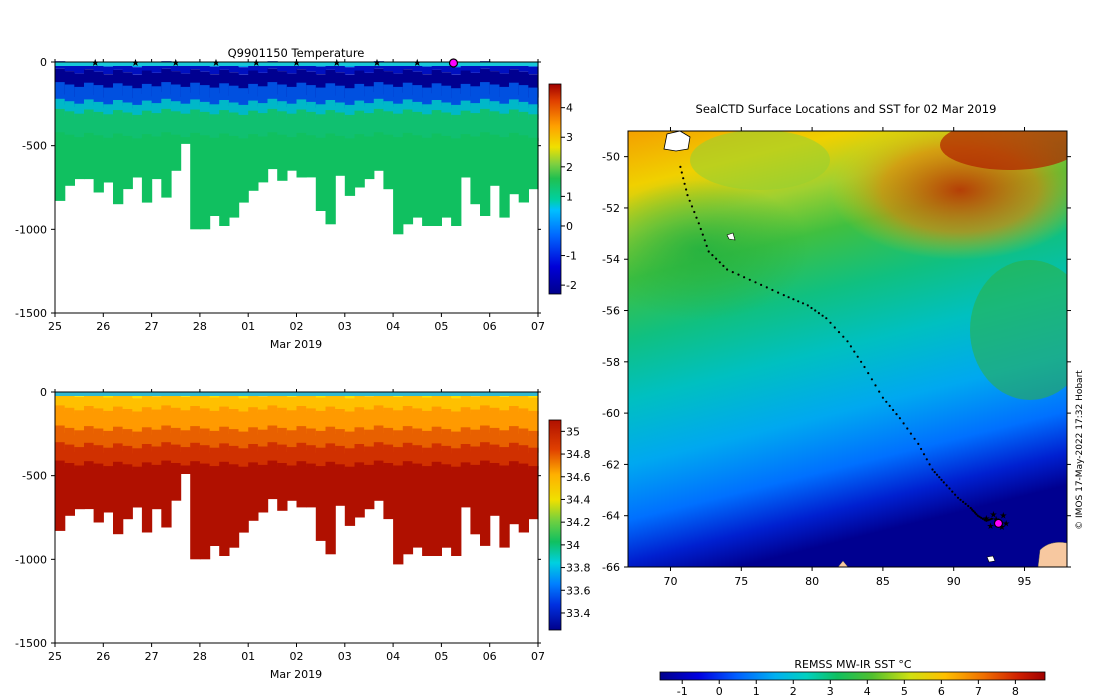  I want to click on seal-track, so click(836, 343).